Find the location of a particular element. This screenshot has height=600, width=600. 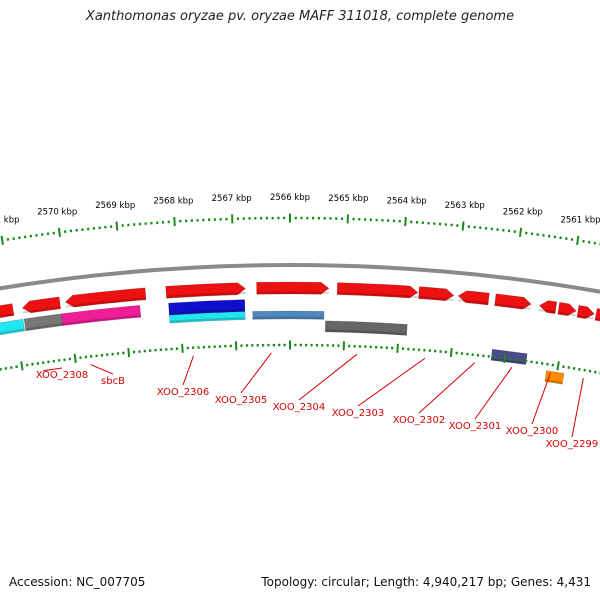

ruler-label: 2571 kbp is located at coordinates (9, 221).